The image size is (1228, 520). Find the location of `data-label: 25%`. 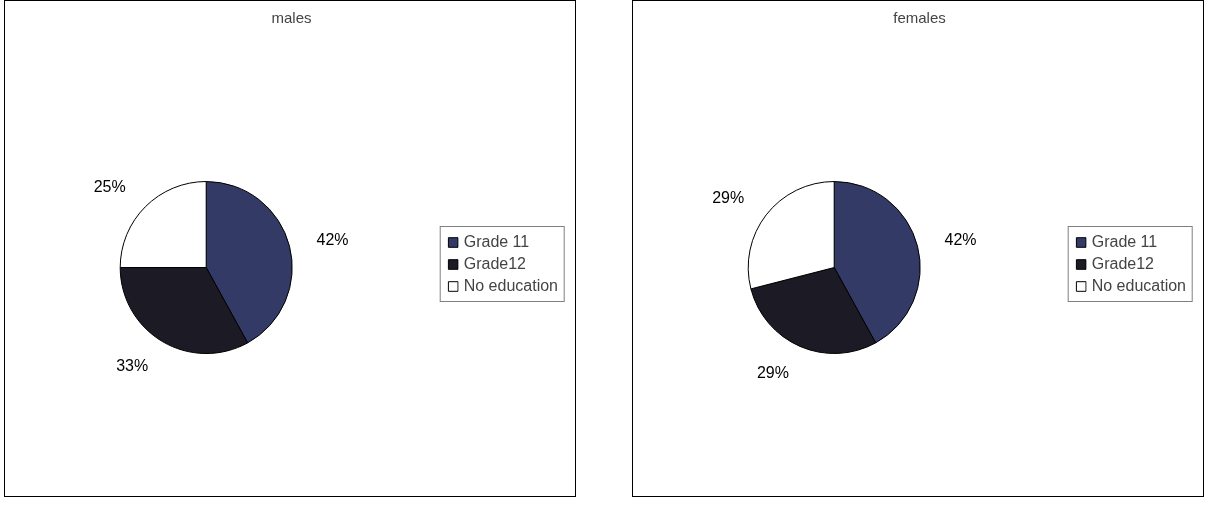

data-label: 25% is located at coordinates (109, 187).